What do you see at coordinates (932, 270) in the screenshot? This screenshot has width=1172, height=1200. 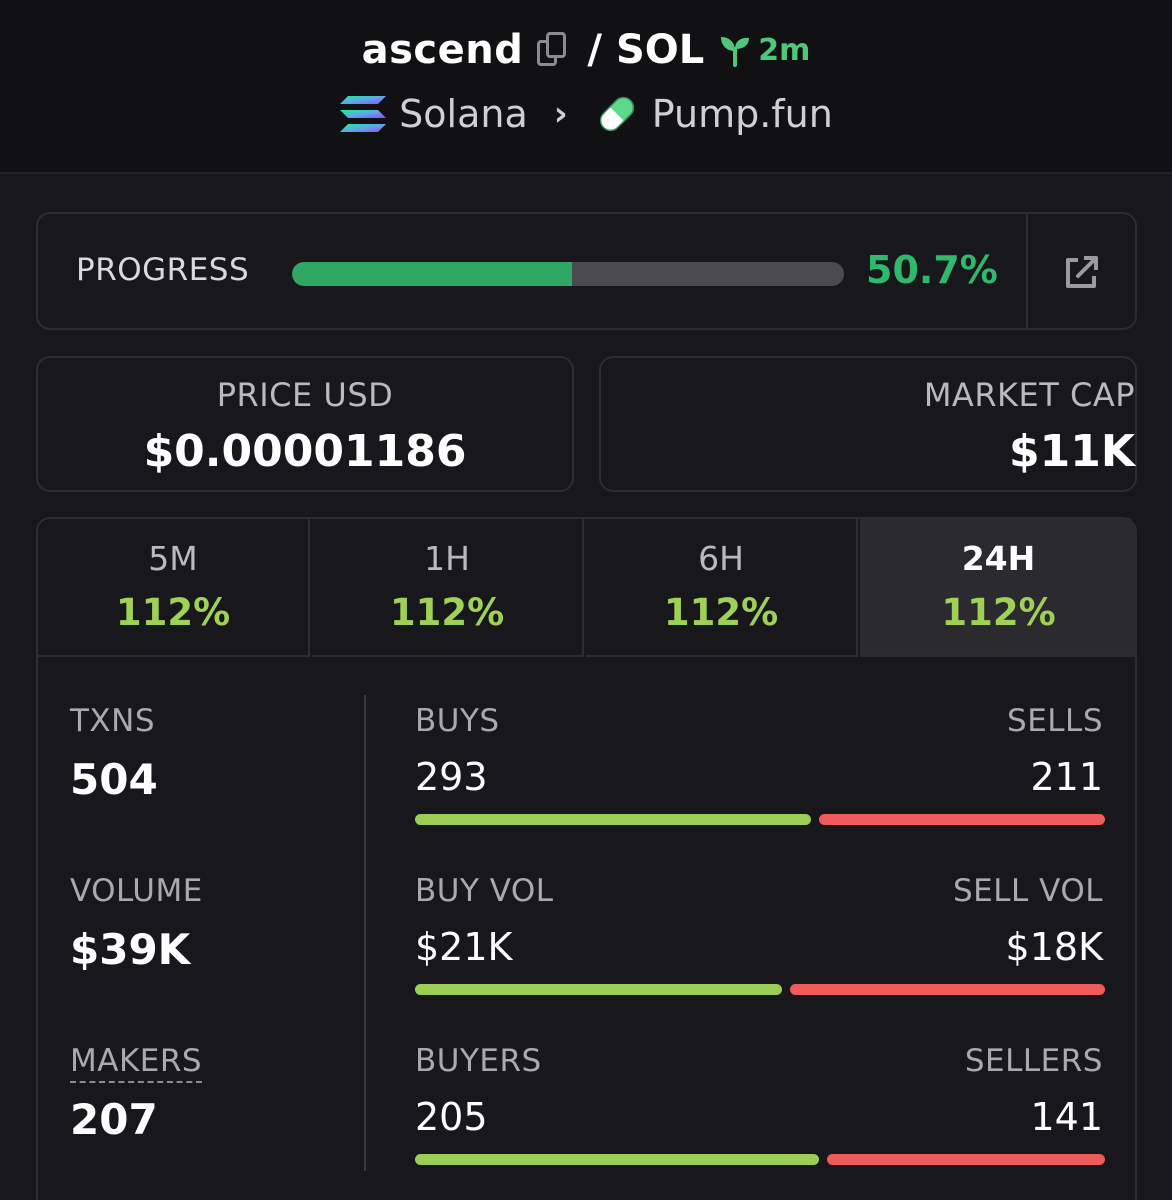 I see `progress-percent: 50.7%` at bounding box center [932, 270].